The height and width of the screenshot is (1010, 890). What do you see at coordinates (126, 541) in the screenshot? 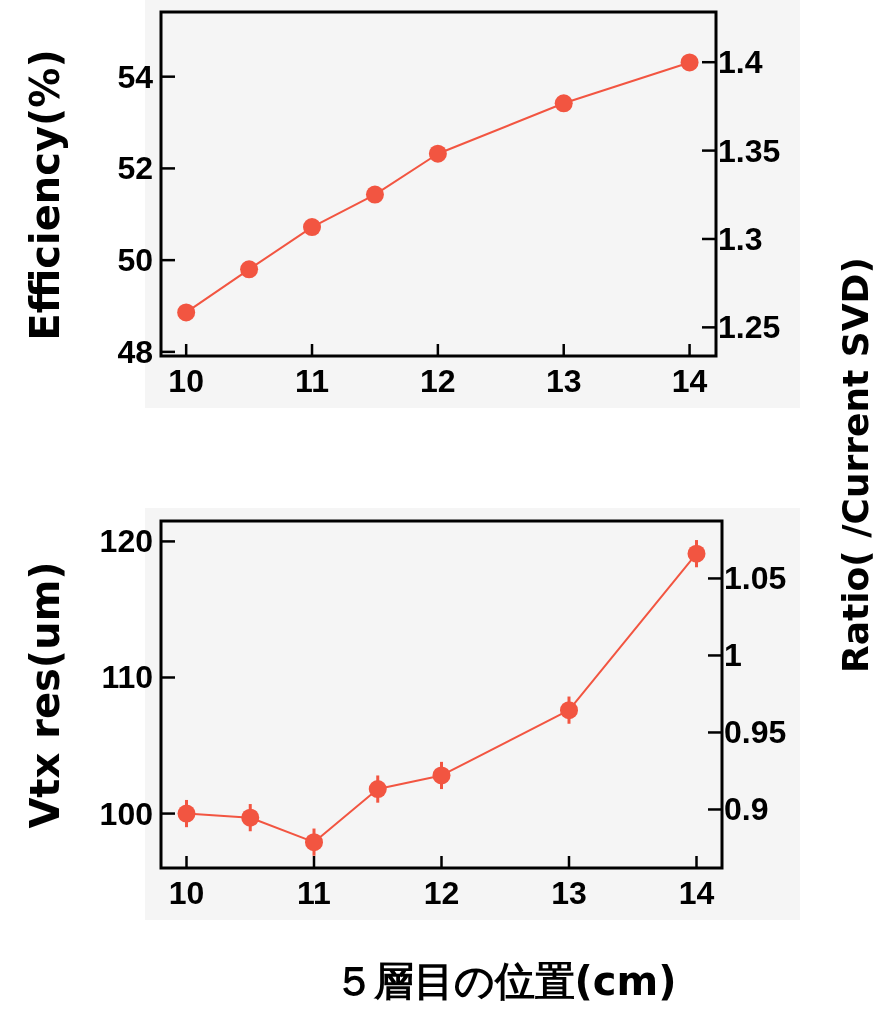
I see `y-tick-label: 120` at bounding box center [126, 541].